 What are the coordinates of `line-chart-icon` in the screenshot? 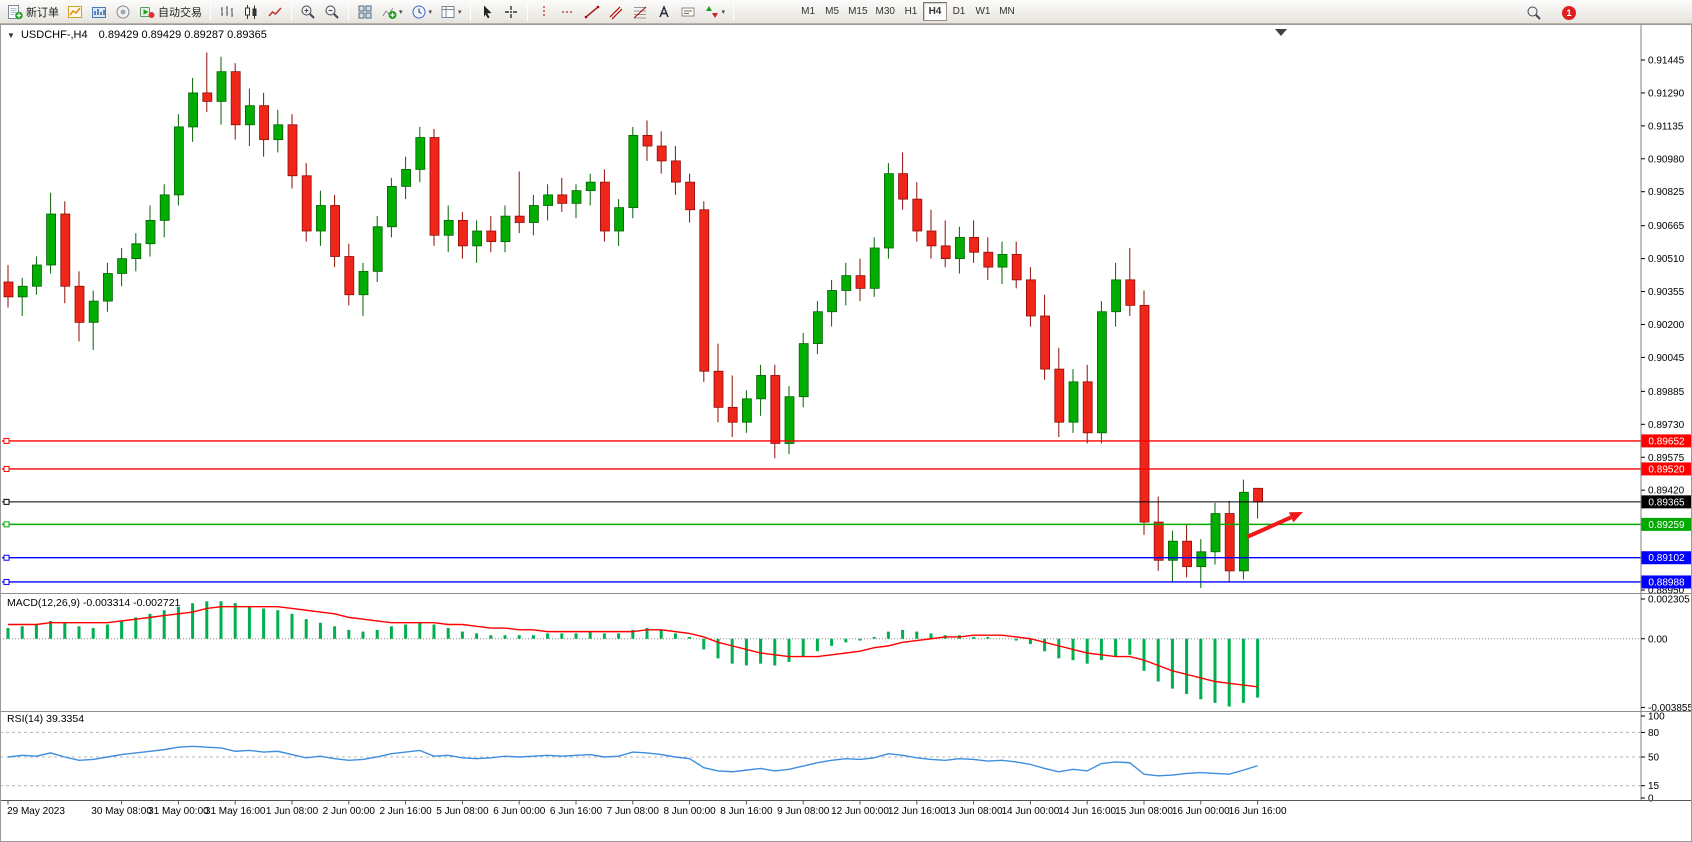 It's located at (275, 12).